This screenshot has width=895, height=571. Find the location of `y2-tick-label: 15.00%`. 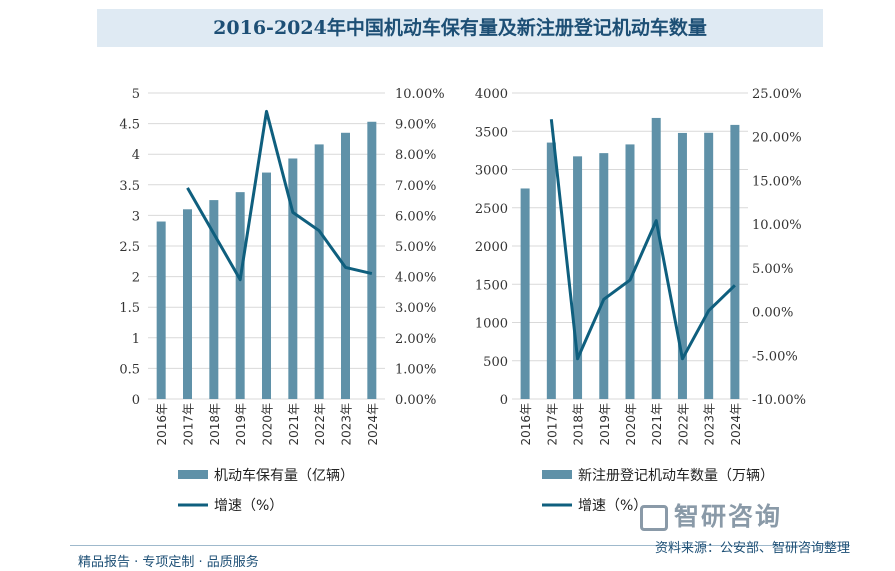

y2-tick-label: 15.00% is located at coordinates (777, 181).